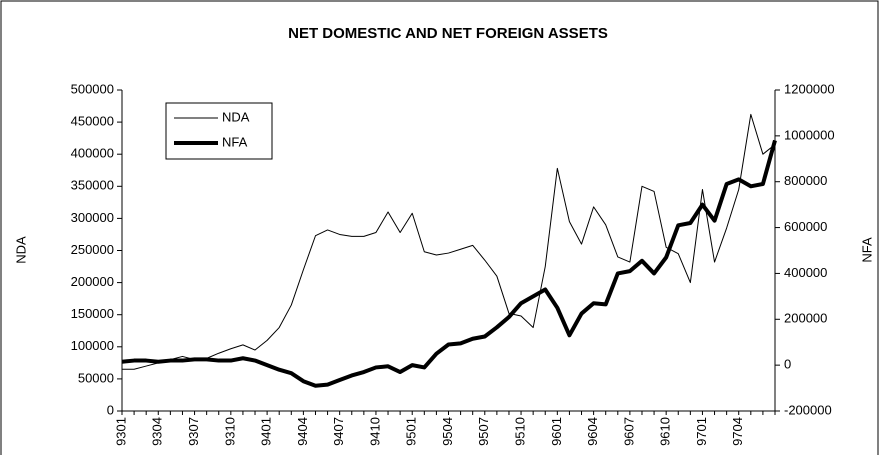 The image size is (879, 455). Describe the element at coordinates (805, 272) in the screenshot. I see `y2-tick-label: 400000` at that location.